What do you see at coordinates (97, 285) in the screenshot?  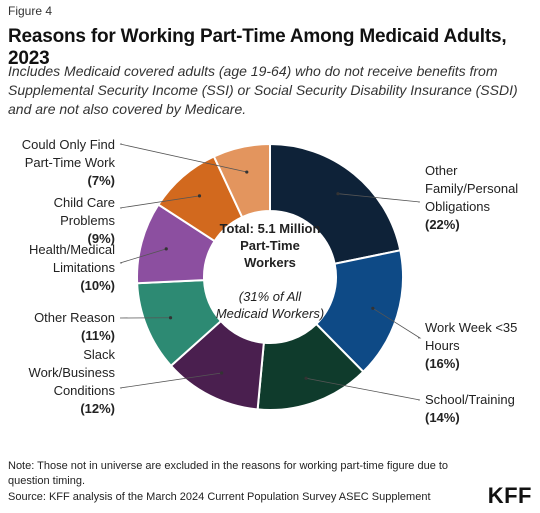 I see `slice-value-label: (10%)` at bounding box center [97, 285].